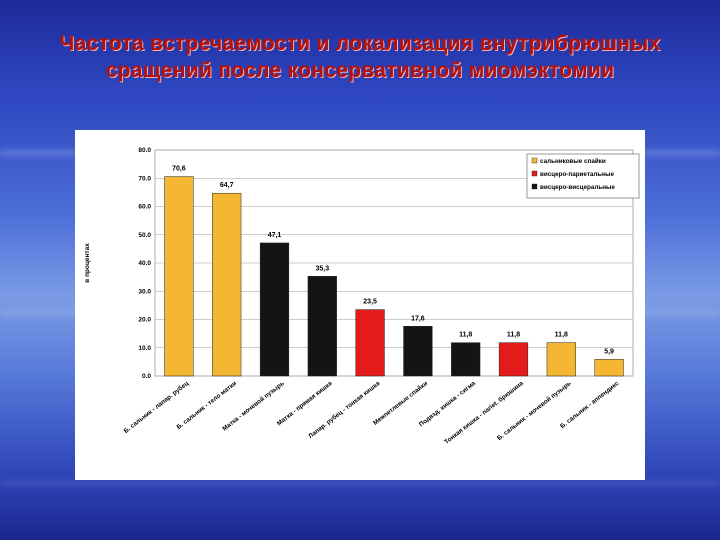  Describe the element at coordinates (322, 268) in the screenshot. I see `data-label: 35,3` at that location.